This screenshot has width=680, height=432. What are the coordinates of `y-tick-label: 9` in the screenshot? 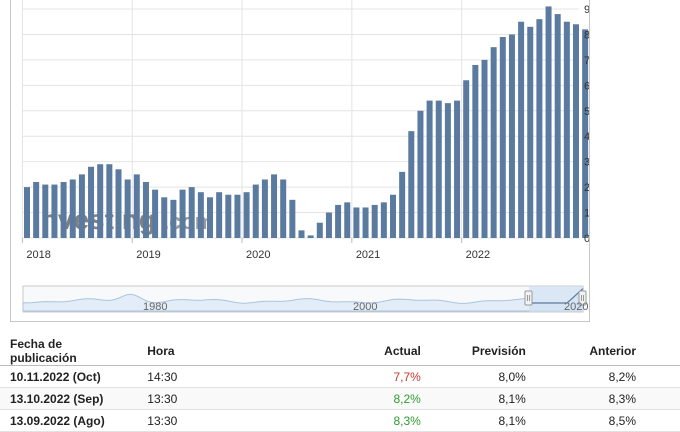 It's located at (586, 10).